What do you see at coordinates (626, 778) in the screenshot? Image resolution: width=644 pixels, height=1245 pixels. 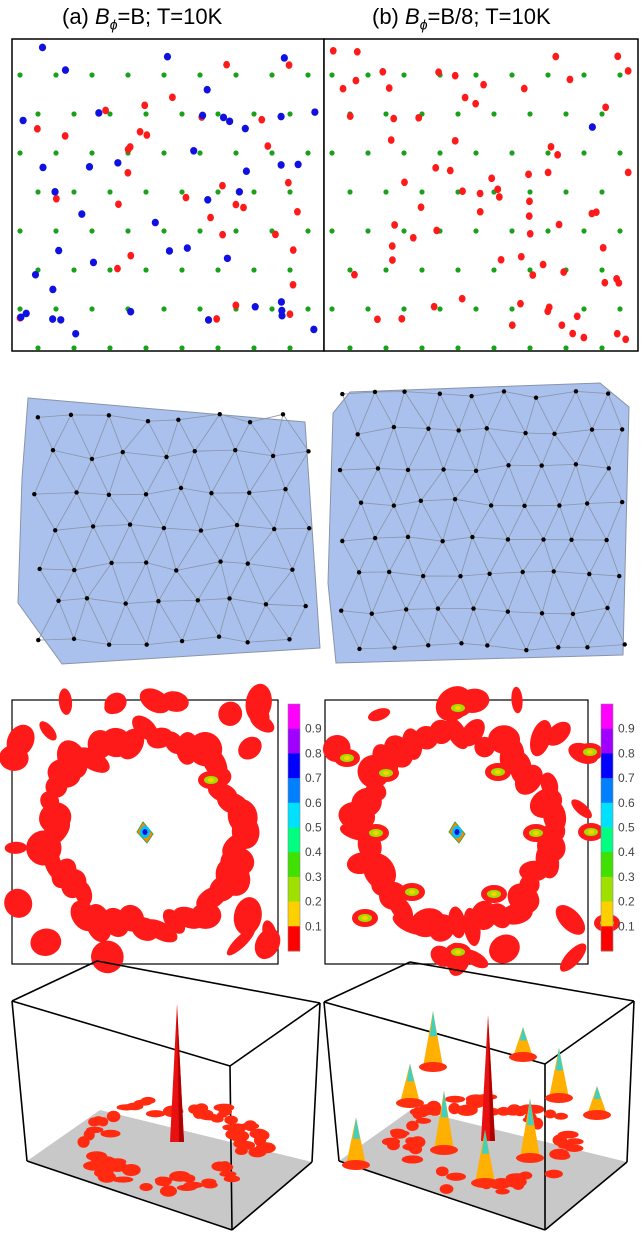 I see `colorbar-tick-label: 0.7` at bounding box center [626, 778].